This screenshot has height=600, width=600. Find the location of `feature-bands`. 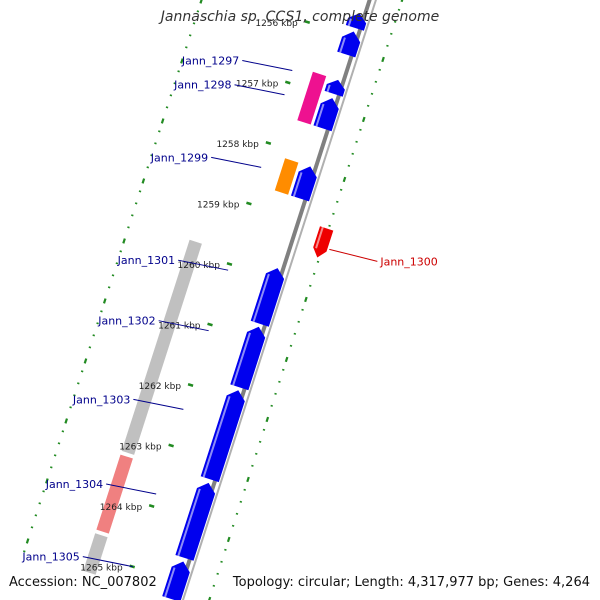

feature-bands is located at coordinates (142, 407).